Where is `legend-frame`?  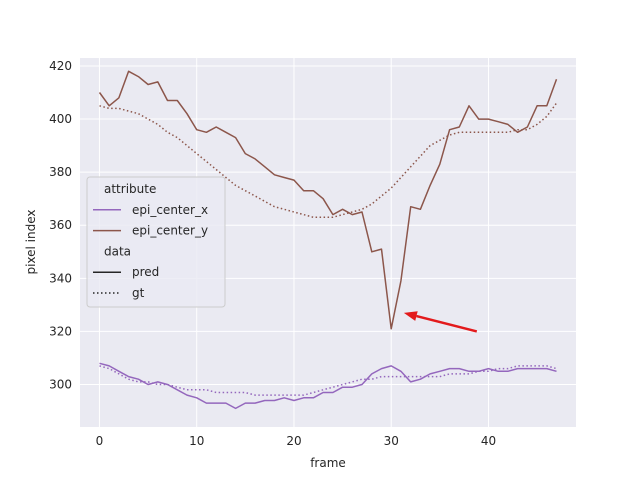 legend-frame is located at coordinates (156, 242).